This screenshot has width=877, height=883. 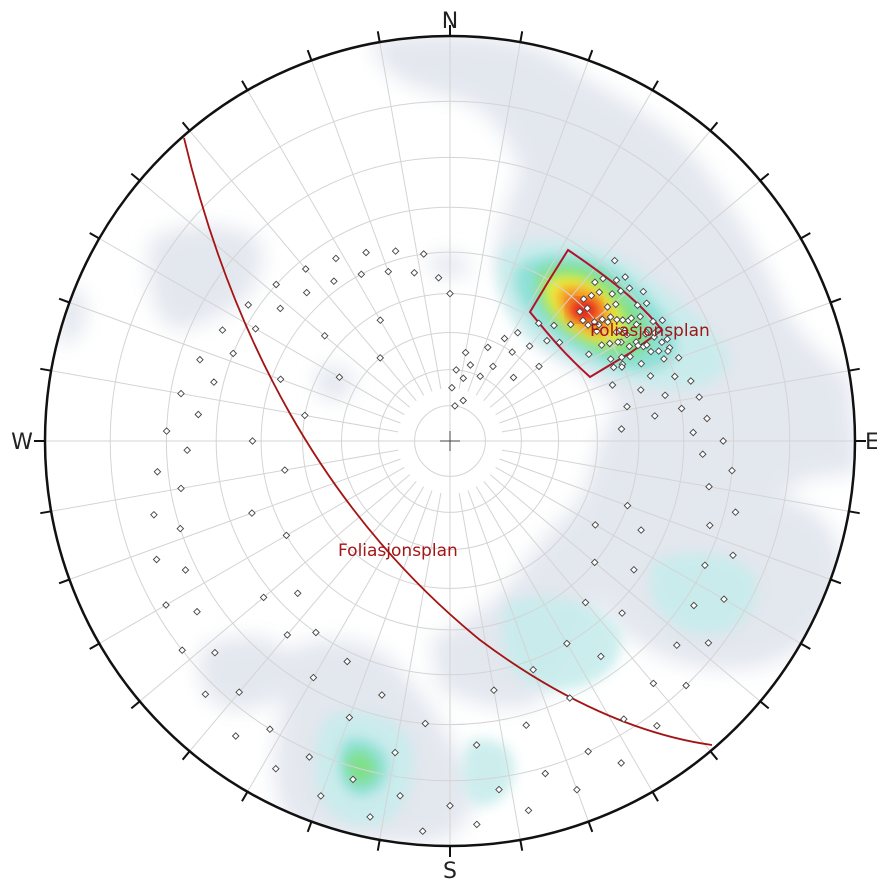 What do you see at coordinates (650, 331) in the screenshot?
I see `cluster-plane-label: Foliasjonsplan` at bounding box center [650, 331].